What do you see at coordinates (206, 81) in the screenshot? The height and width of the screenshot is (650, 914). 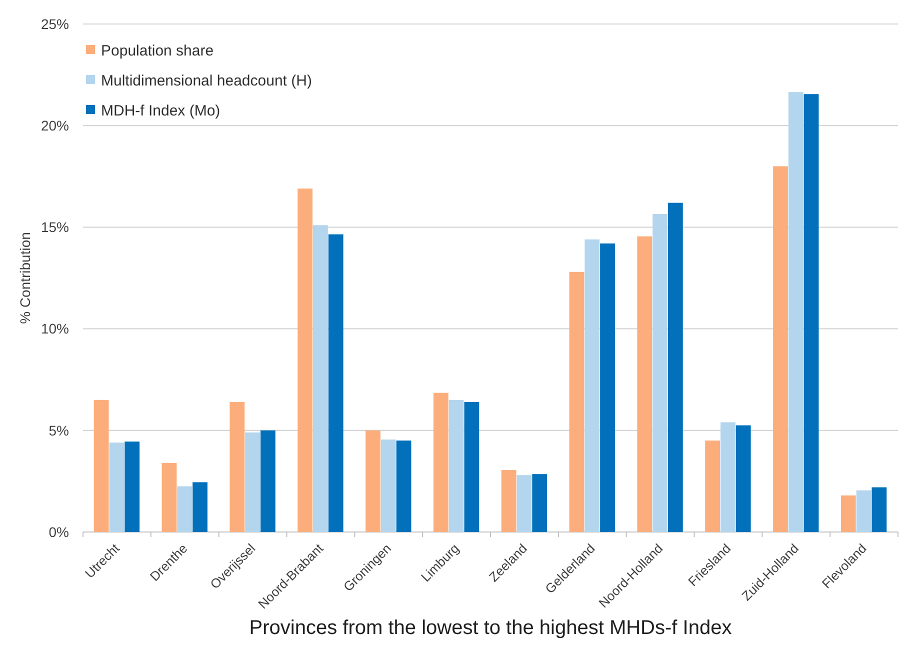 I see `legend-label: Multidimensional headcount (H)` at bounding box center [206, 81].